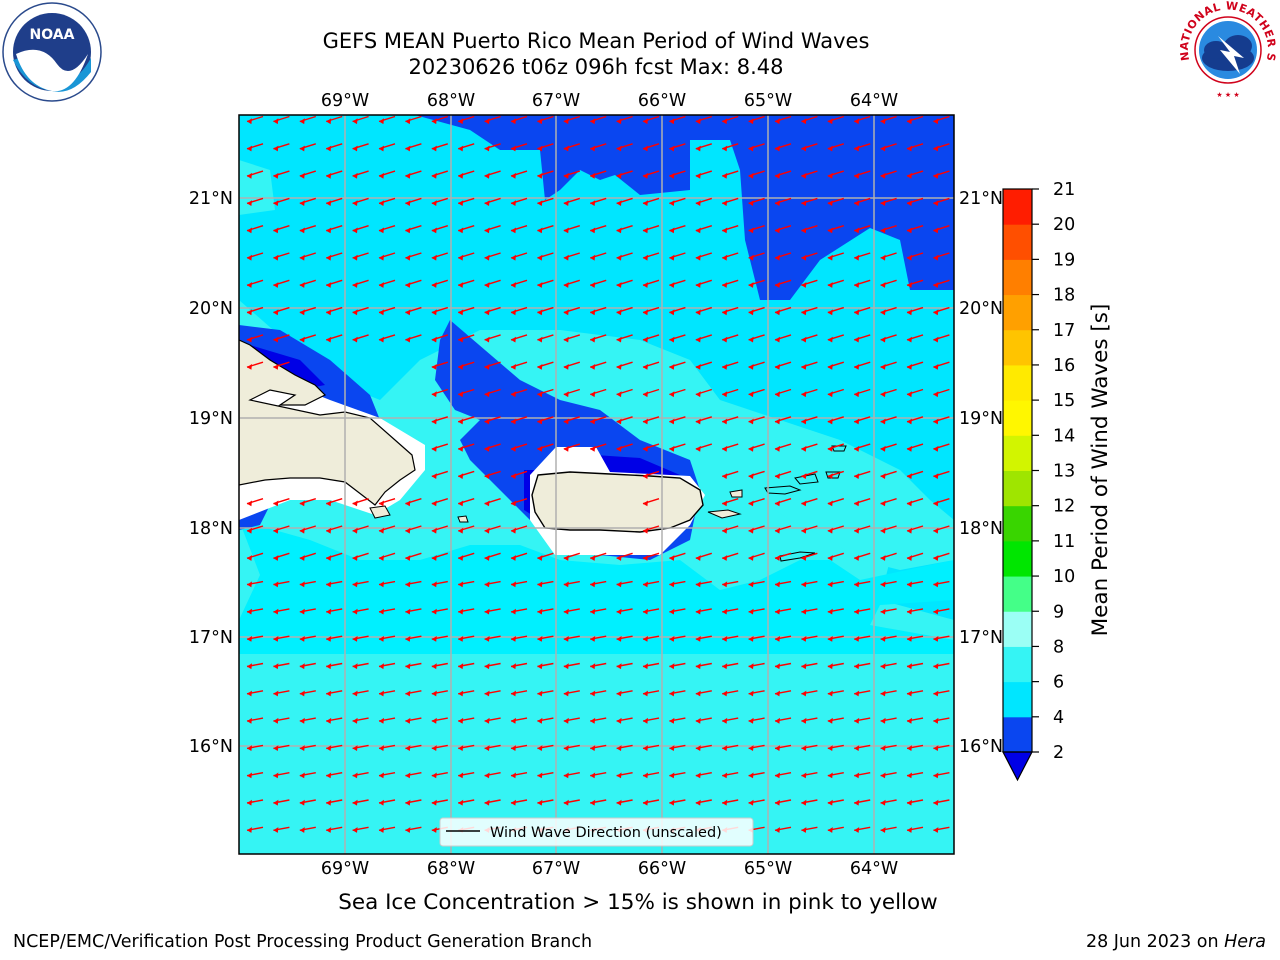  I want to click on lat-label-left: 19°N, so click(211, 419).